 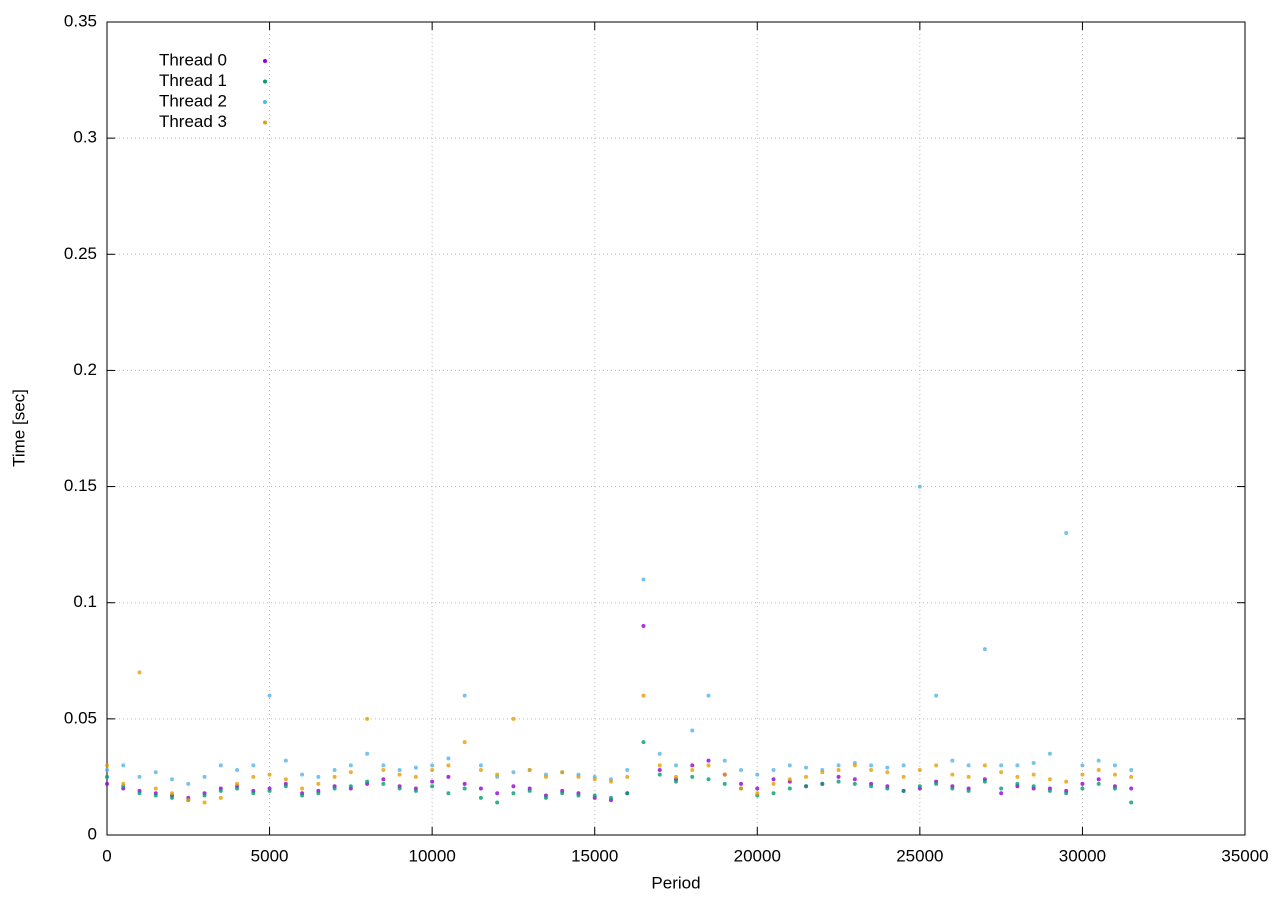 What do you see at coordinates (432, 855) in the screenshot?
I see `x-tick-label: 10000` at bounding box center [432, 855].